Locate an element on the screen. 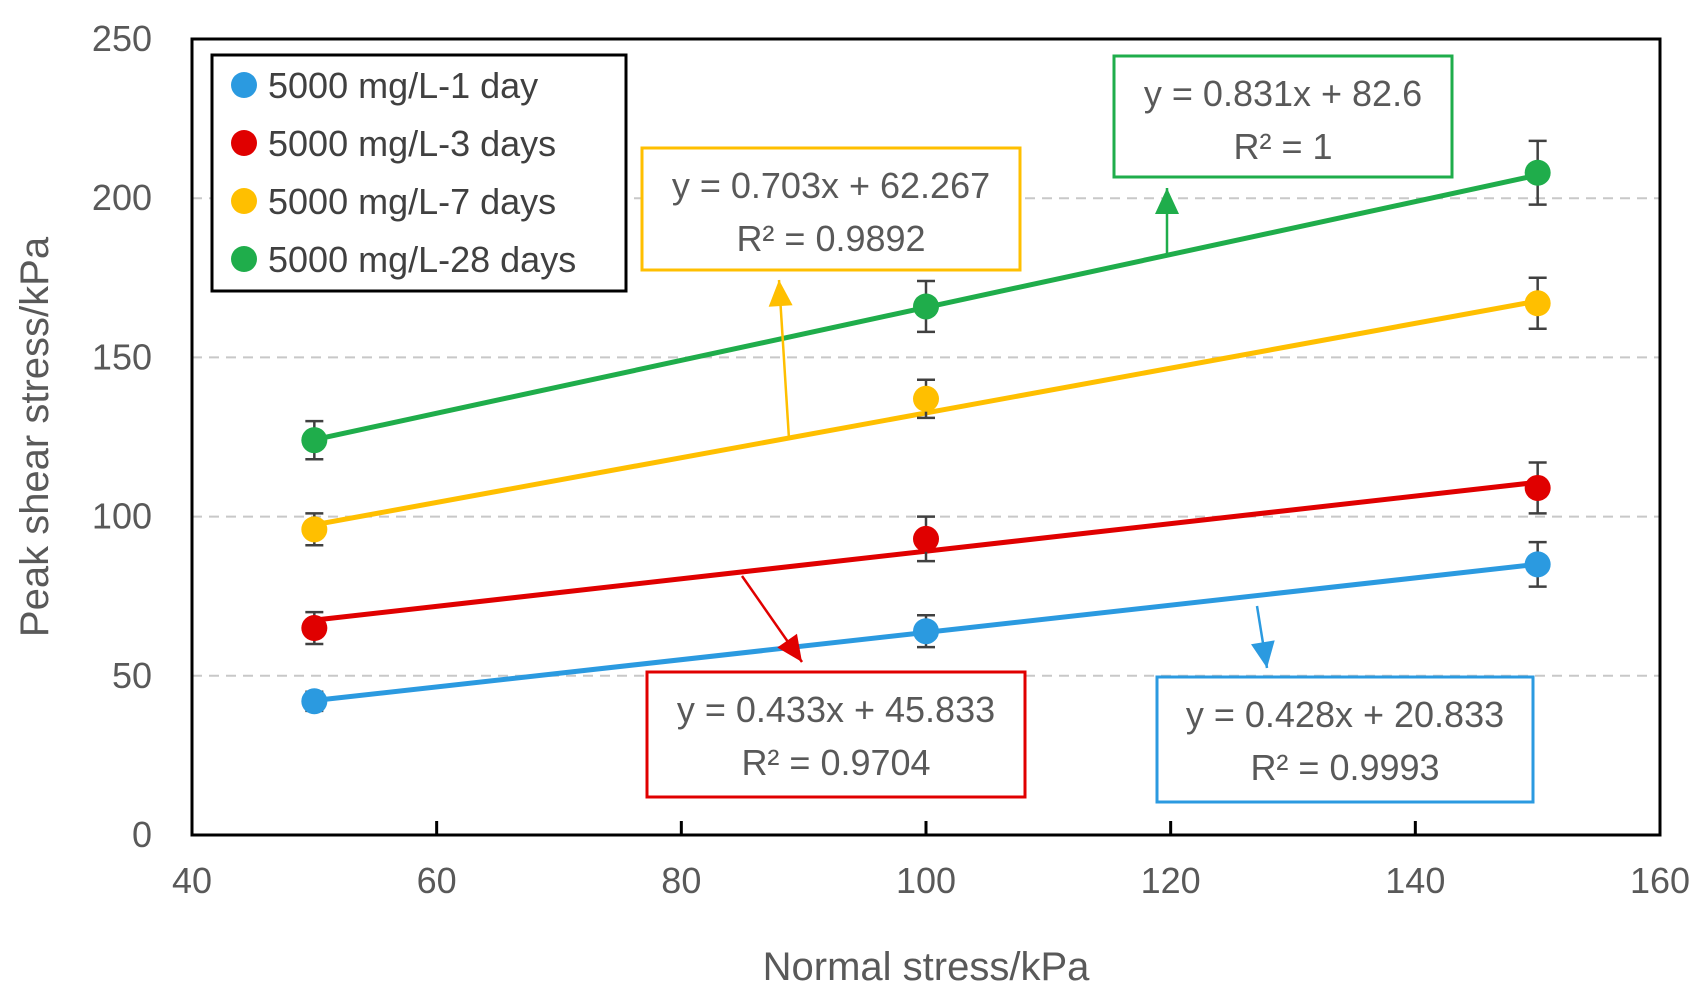 This screenshot has height=1006, width=1704. equation-text-s3: y = 0.831x + 82.6 is located at coordinates (1283, 93).